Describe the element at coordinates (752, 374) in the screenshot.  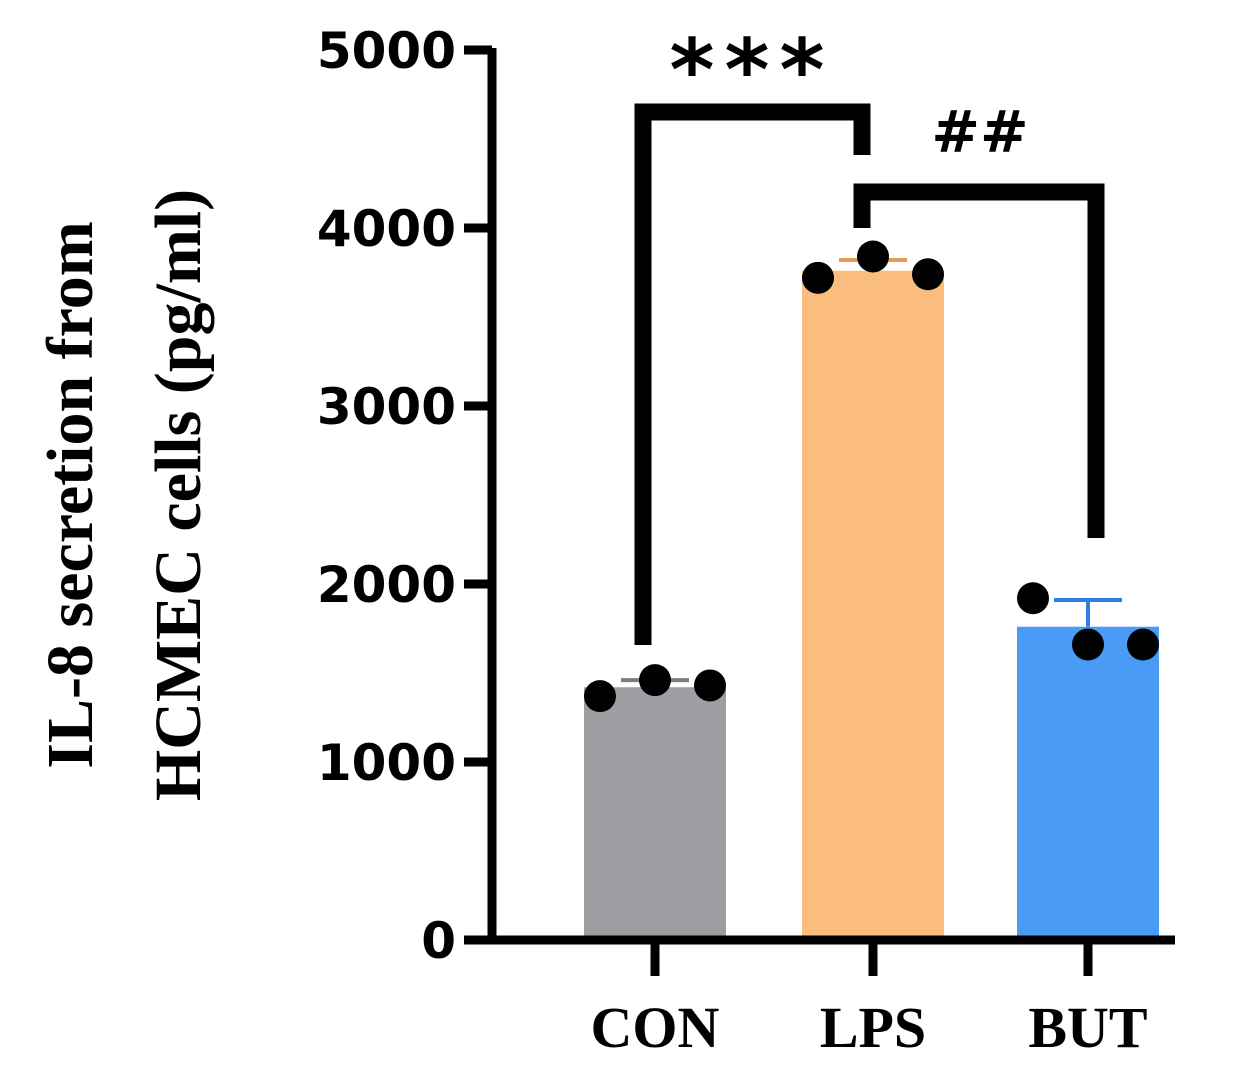
I see `significance-bracket-con-lps` at that location.